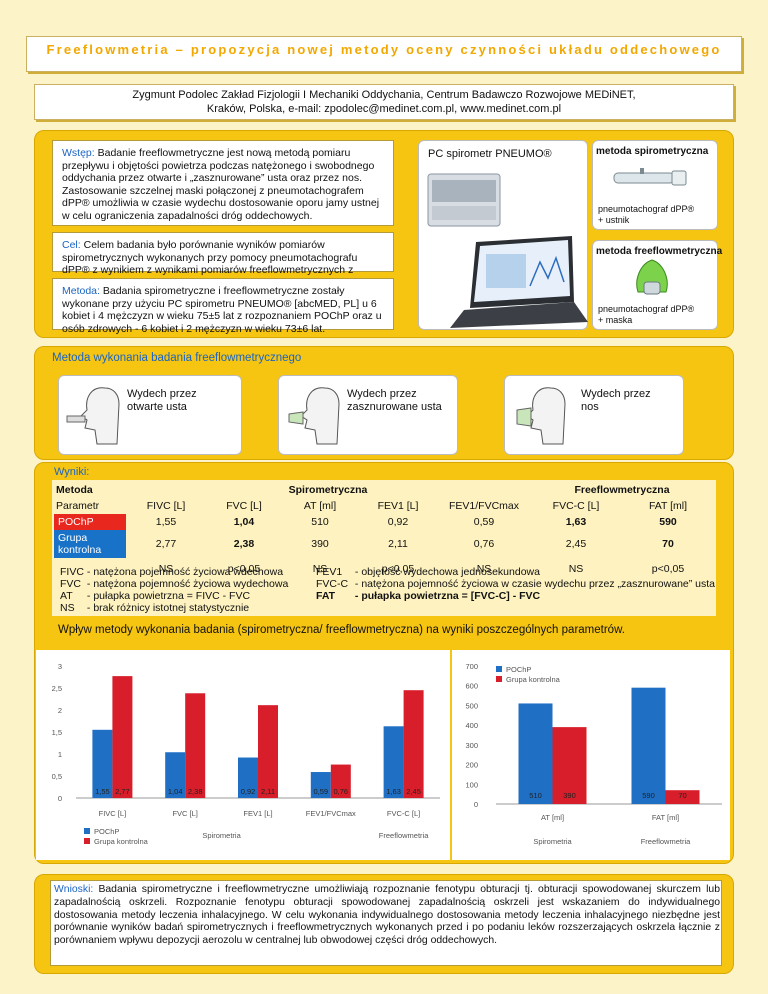 The height and width of the screenshot is (994, 768). Describe the element at coordinates (175, 791) in the screenshot. I see `data-label: 1,04` at that location.